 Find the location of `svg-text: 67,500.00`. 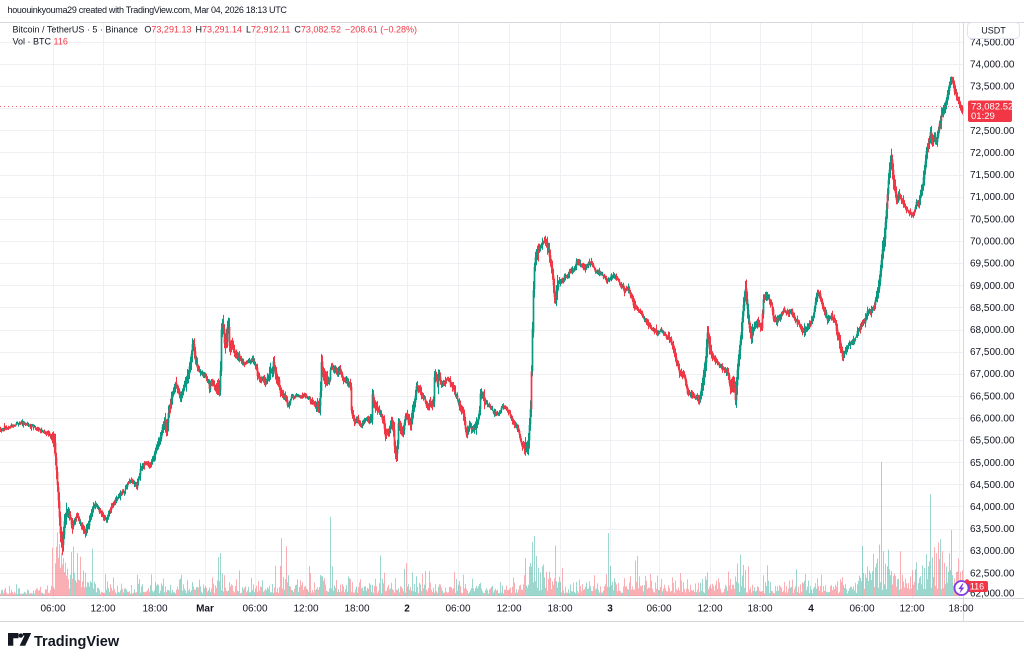

svg-text: 67,500.00 is located at coordinates (992, 352).